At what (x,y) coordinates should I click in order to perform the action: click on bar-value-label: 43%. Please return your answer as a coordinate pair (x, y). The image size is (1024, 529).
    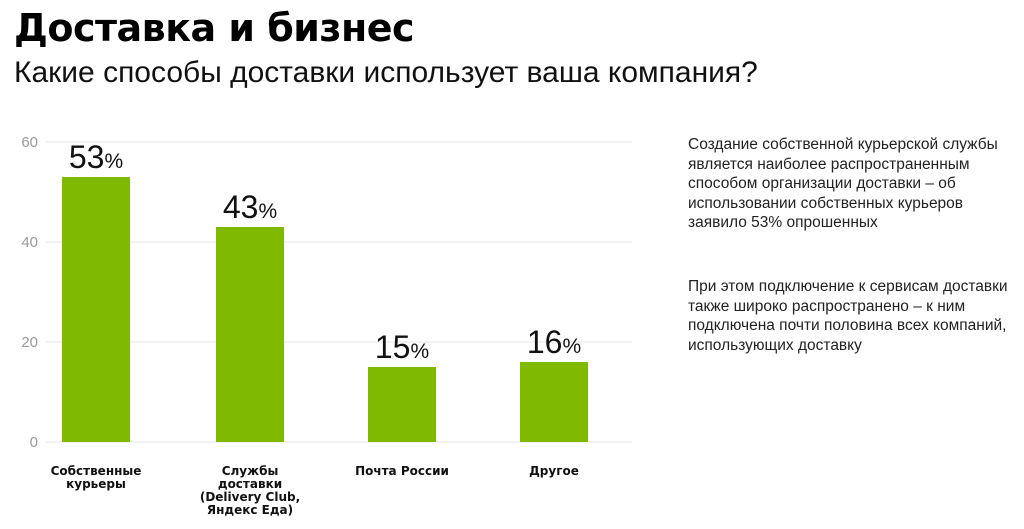
    Looking at the image, I should click on (250, 207).